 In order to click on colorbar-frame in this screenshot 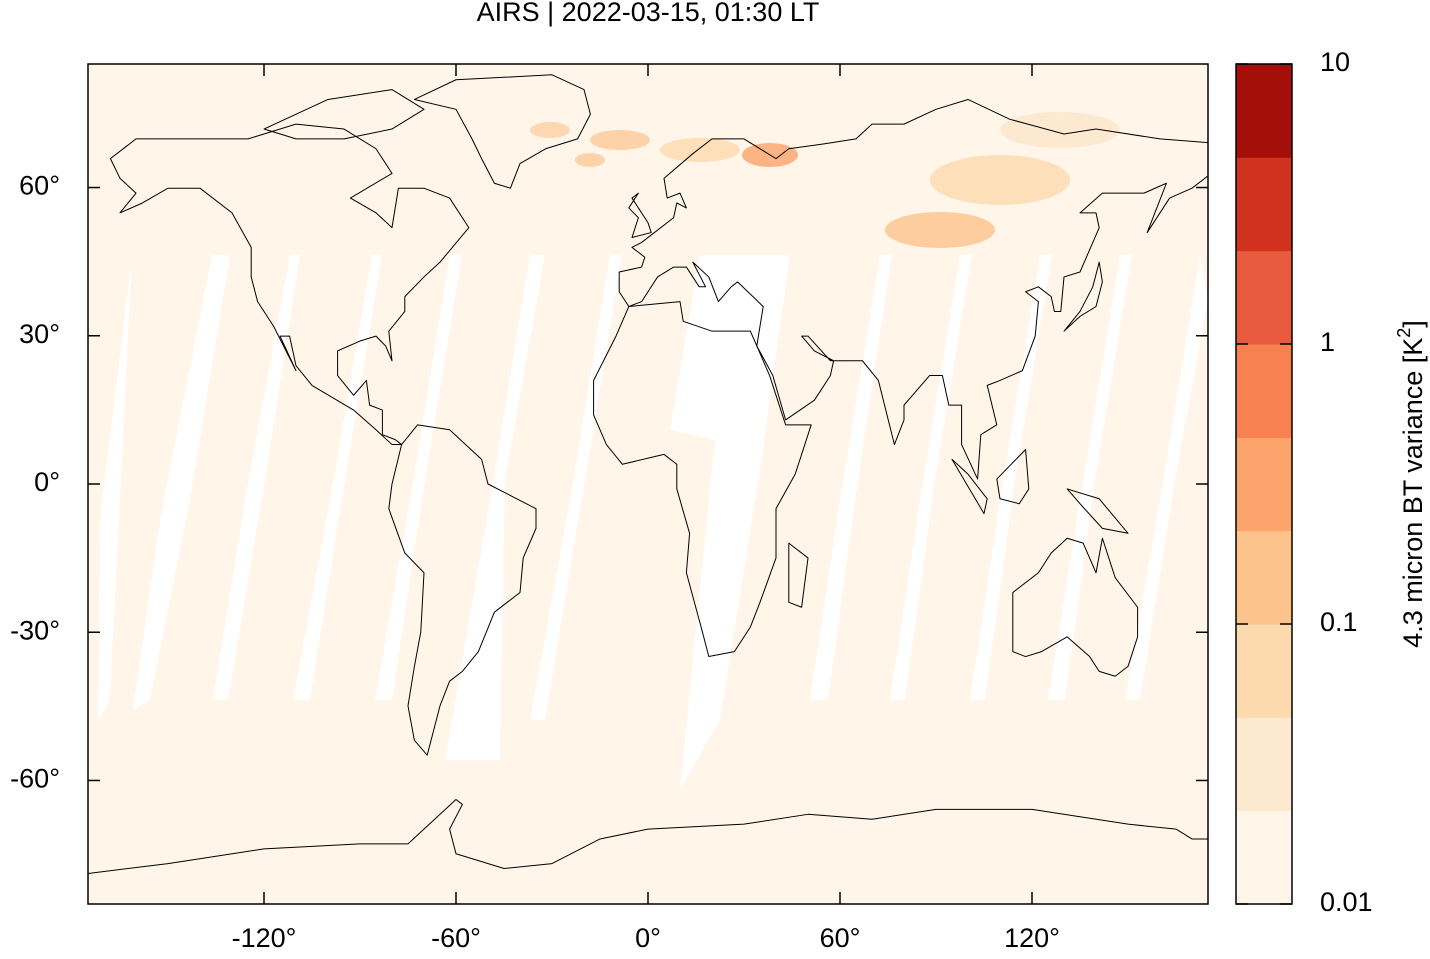, I will do `click(1264, 484)`.